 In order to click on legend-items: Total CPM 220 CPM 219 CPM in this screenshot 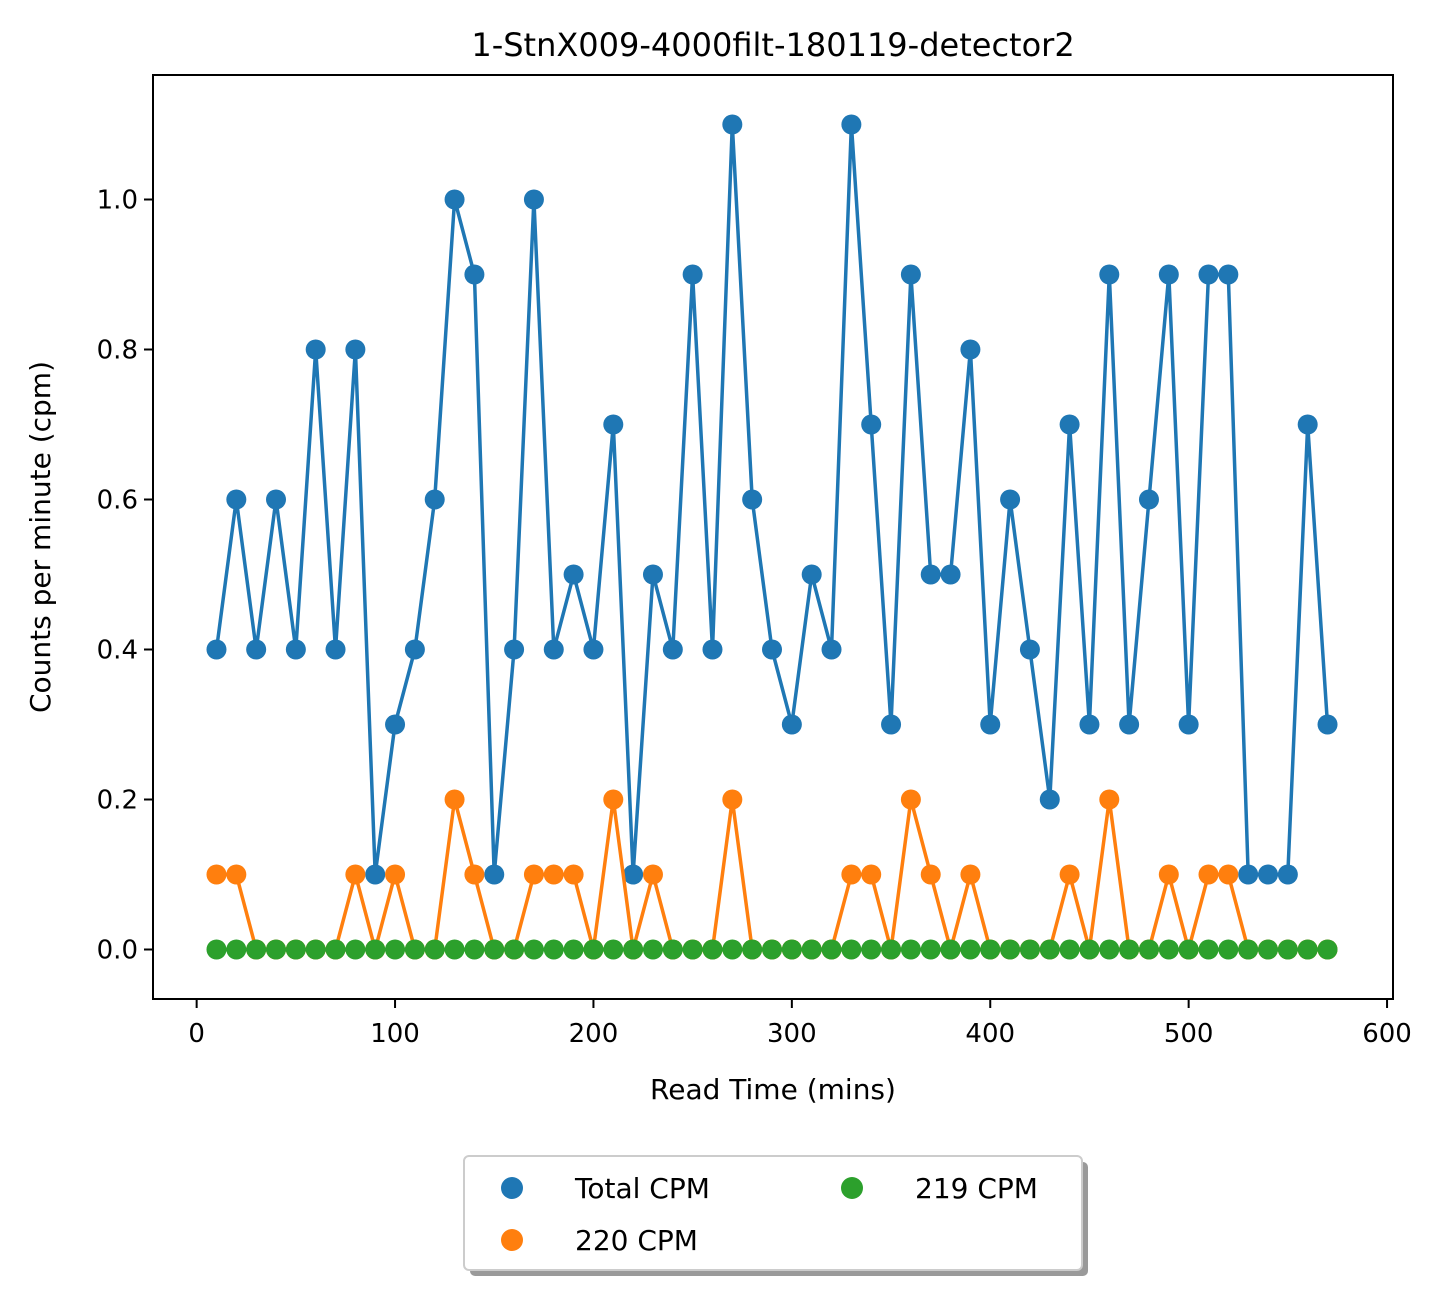, I will do `click(769, 1214)`.